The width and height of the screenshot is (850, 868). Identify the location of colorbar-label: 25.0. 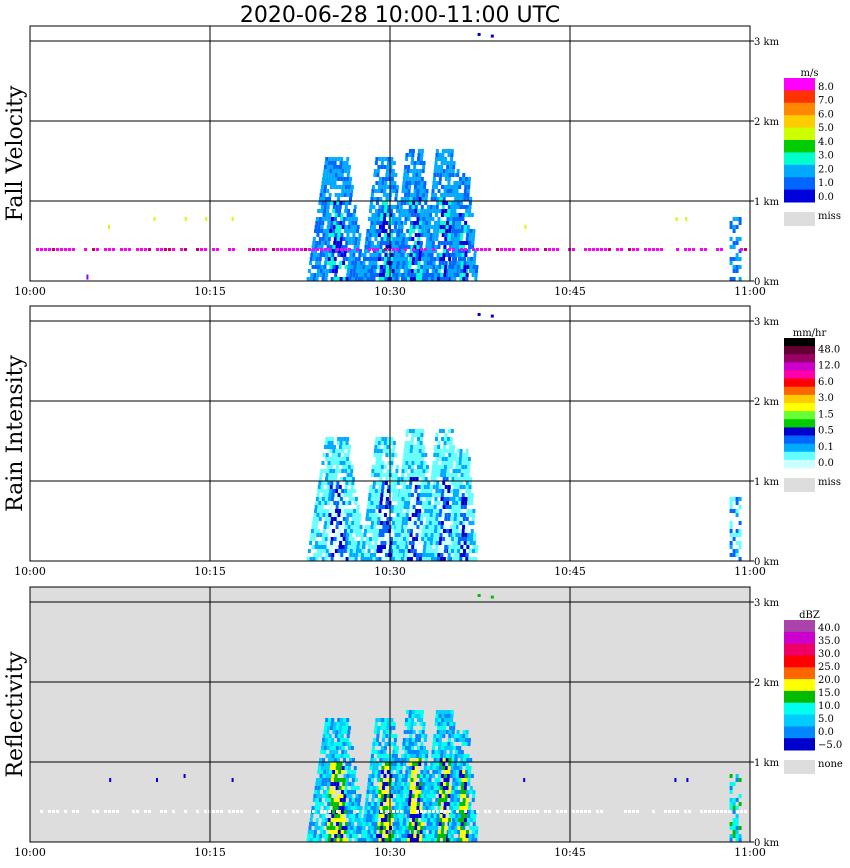
(829, 667).